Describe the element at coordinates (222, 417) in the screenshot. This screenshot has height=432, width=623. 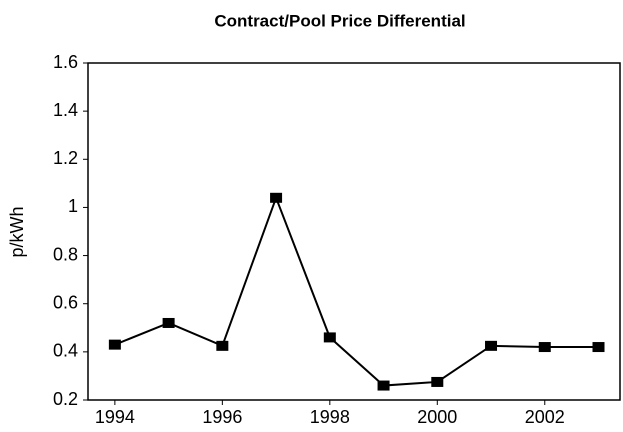
I see `x-tick-label: 1996` at that location.